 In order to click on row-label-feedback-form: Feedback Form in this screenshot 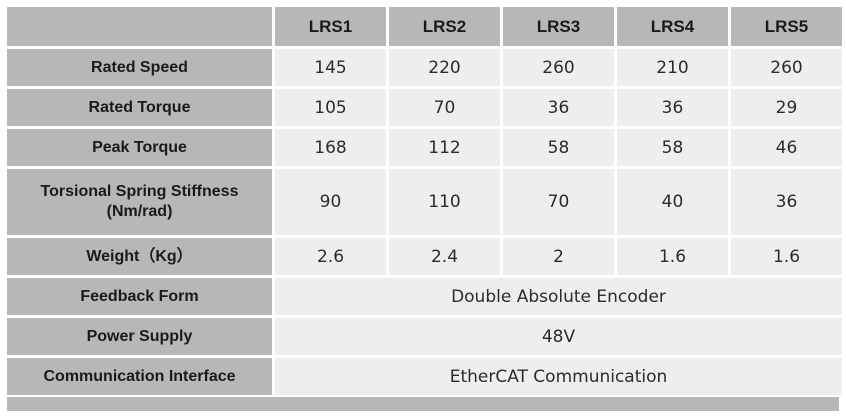, I will do `click(139, 296)`.